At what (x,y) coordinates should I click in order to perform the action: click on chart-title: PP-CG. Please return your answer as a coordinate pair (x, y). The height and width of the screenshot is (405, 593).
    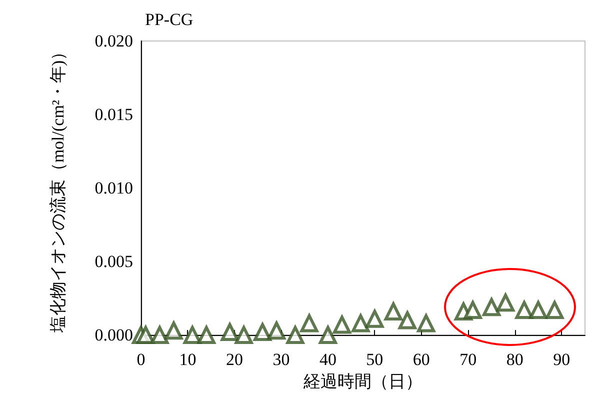
    Looking at the image, I should click on (169, 19).